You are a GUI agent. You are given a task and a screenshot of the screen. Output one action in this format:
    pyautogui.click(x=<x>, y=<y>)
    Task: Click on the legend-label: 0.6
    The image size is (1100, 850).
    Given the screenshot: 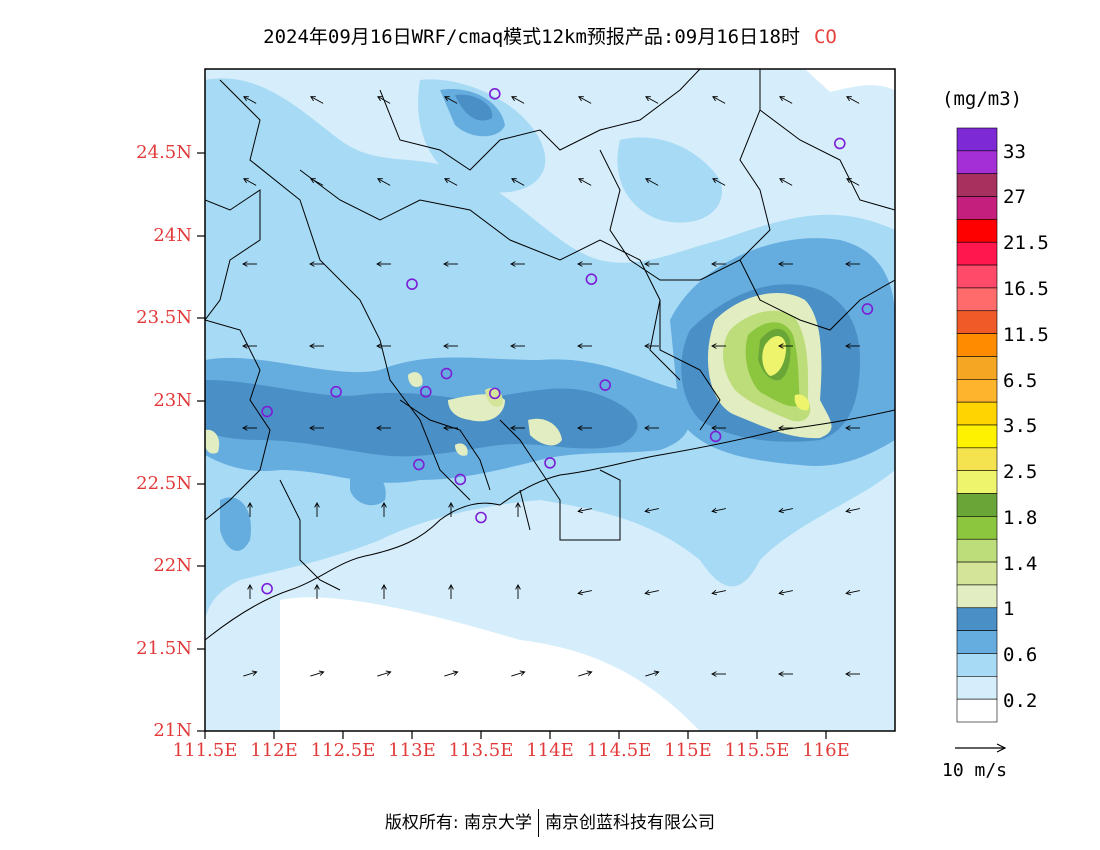 What is the action you would take?
    pyautogui.click(x=1020, y=655)
    